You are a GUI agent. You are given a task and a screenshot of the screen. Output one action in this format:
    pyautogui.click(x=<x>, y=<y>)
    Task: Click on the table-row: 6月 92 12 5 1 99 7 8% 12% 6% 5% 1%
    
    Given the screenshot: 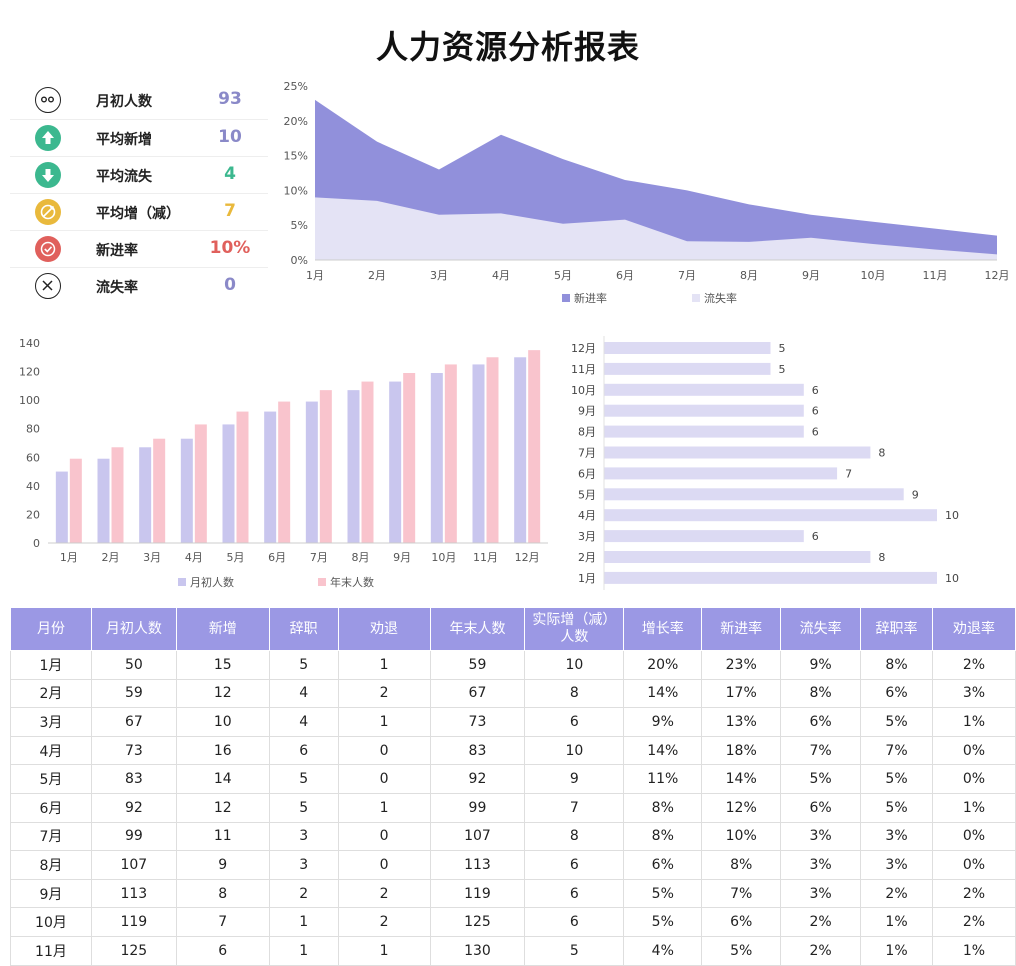 What is the action you would take?
    pyautogui.click(x=513, y=807)
    